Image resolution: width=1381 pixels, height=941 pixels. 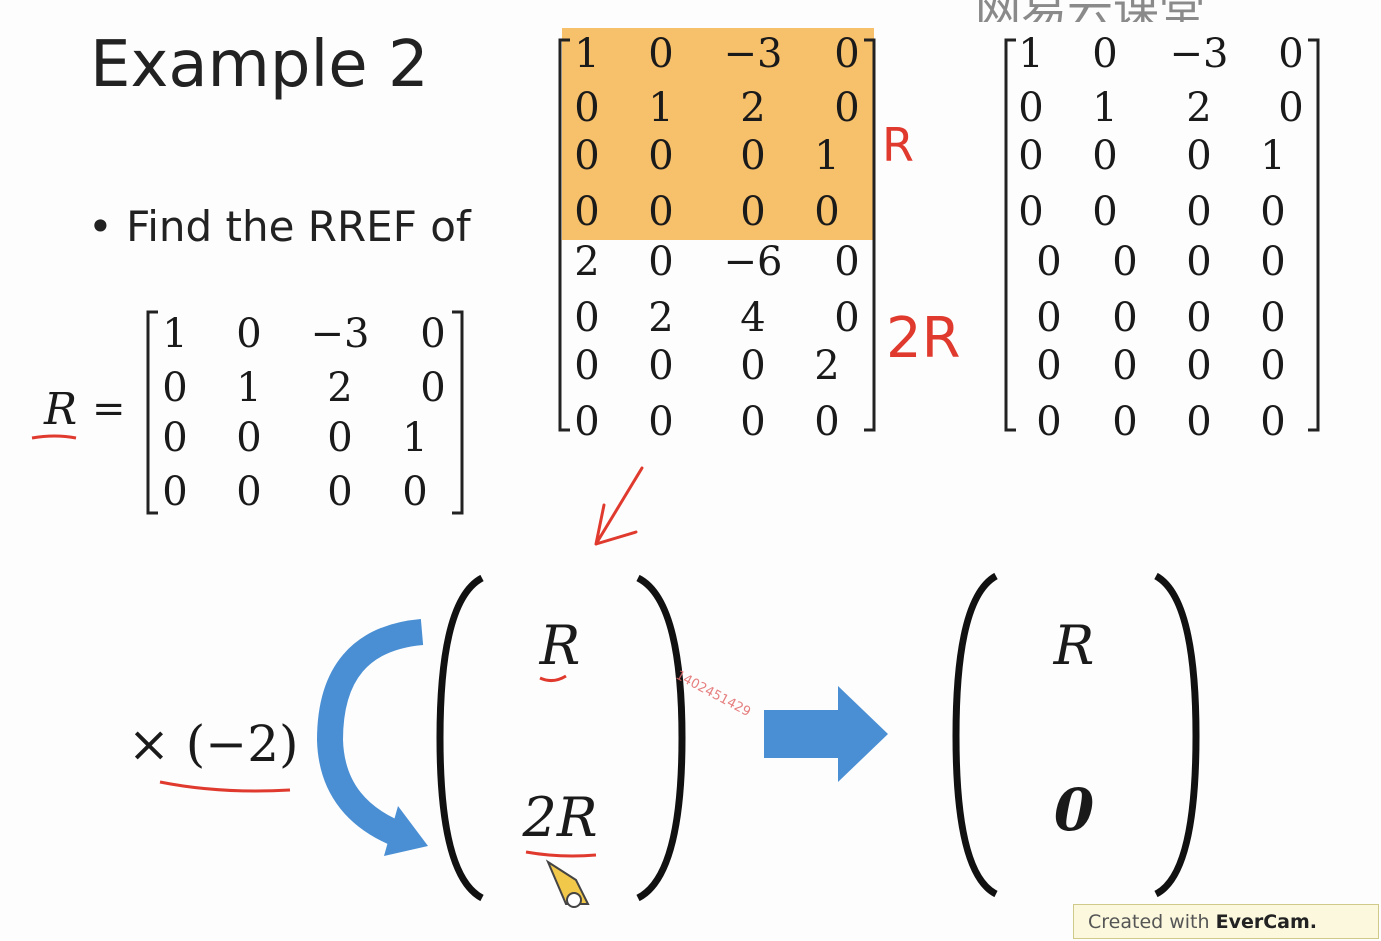 I want to click on block-top-label: R, so click(x=1074, y=645).